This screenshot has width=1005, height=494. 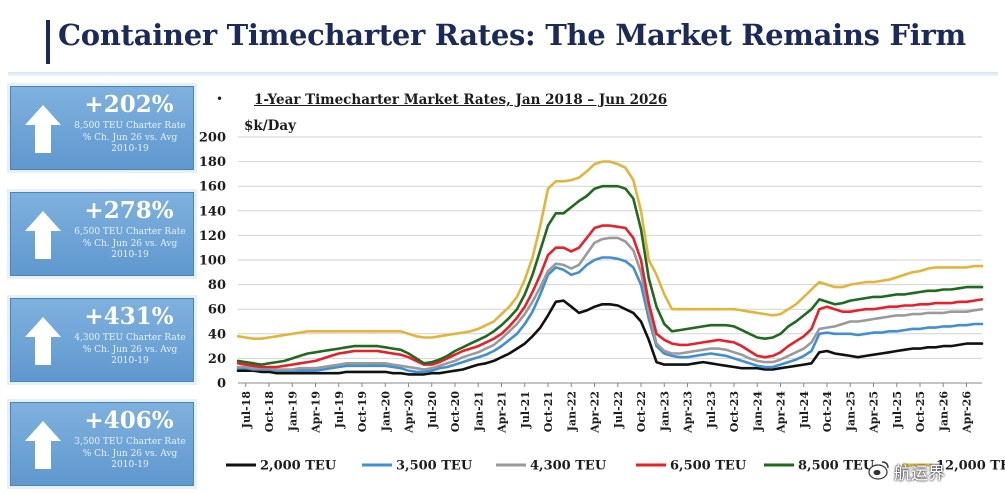 What do you see at coordinates (217, 359) in the screenshot?
I see `y-tick-label: 20` at bounding box center [217, 359].